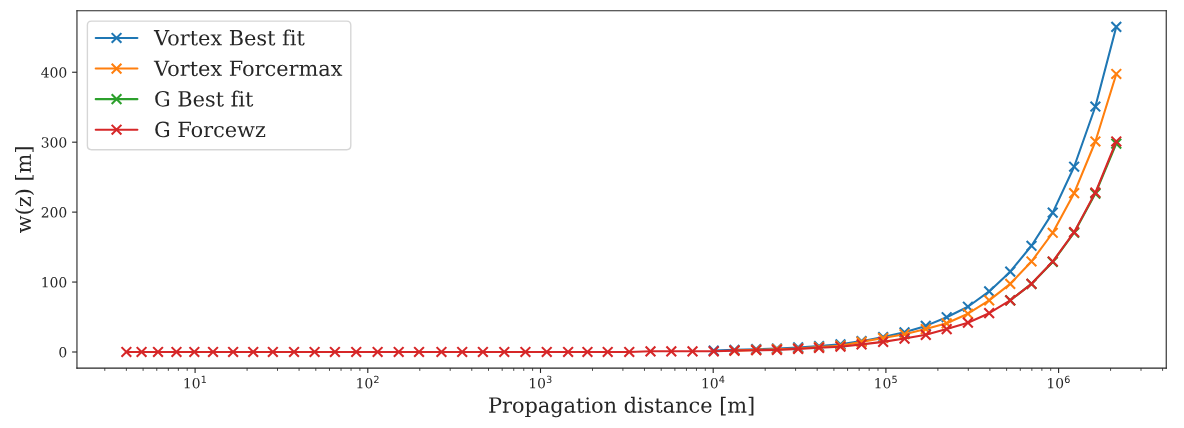 This screenshot has height=428, width=1184. Describe the element at coordinates (540, 382) in the screenshot. I see `x-tick-label: 10$^{3}$` at that location.